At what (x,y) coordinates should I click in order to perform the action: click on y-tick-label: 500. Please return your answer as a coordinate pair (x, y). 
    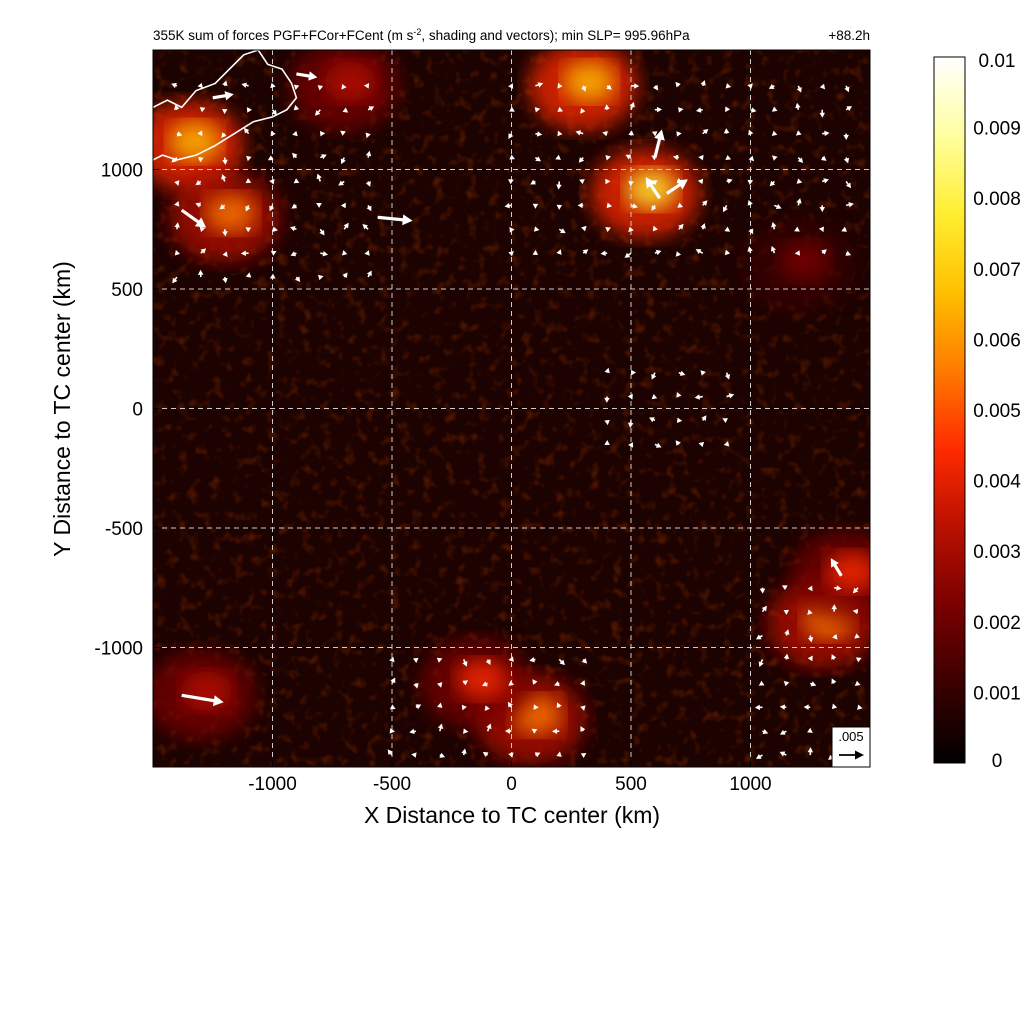
    Looking at the image, I should click on (127, 290).